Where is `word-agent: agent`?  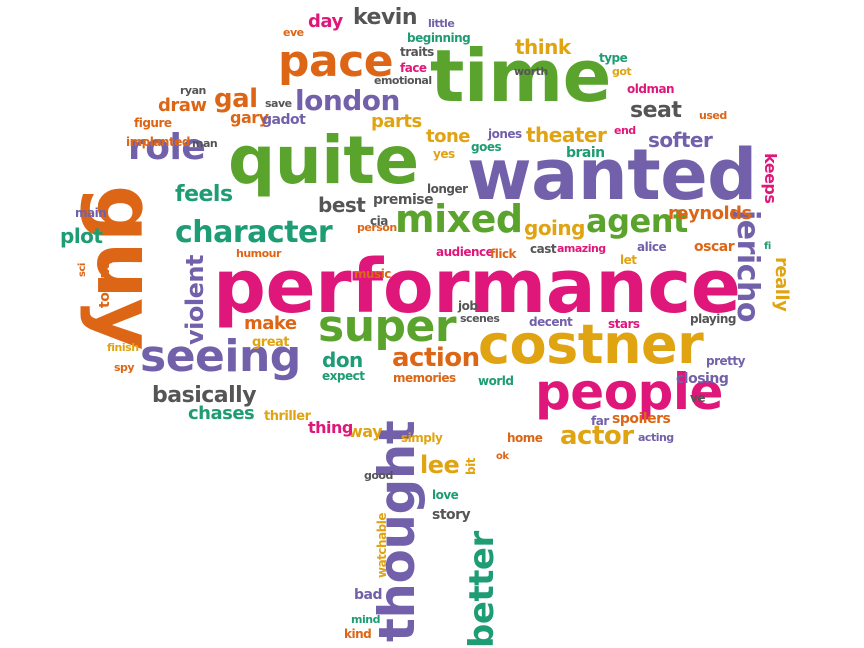 word-agent: agent is located at coordinates (637, 221).